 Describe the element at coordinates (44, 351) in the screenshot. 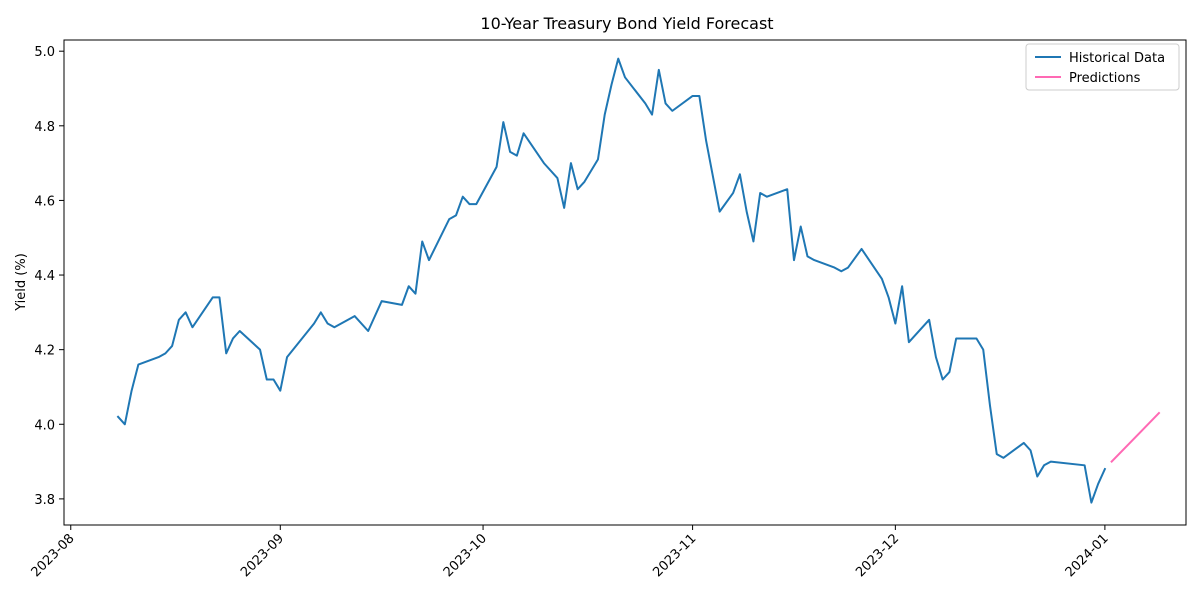

I see `y-tick-label: 4.2` at that location.